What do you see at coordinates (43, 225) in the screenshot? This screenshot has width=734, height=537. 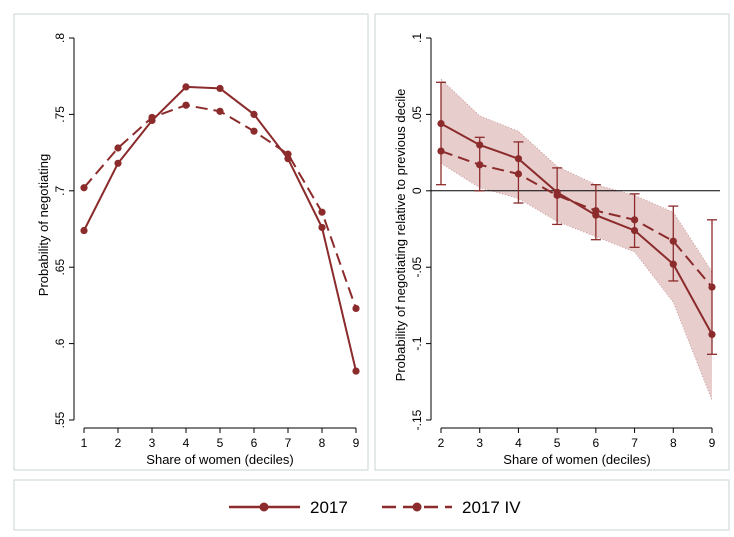 I see `left-y-axis-title: Probability of negotiating` at bounding box center [43, 225].